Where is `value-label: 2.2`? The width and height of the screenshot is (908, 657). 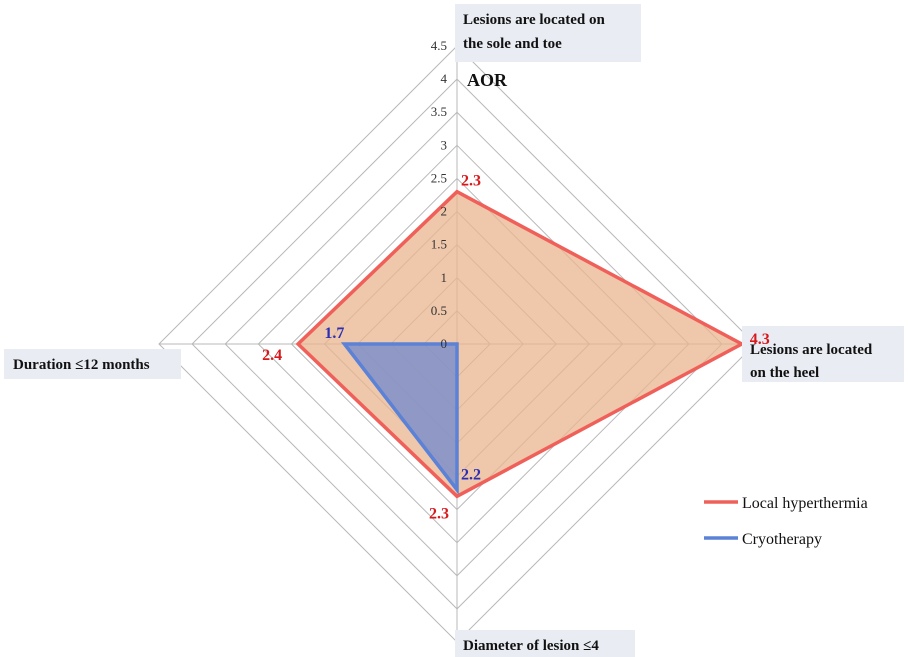
value-label: 2.2 is located at coordinates (471, 475).